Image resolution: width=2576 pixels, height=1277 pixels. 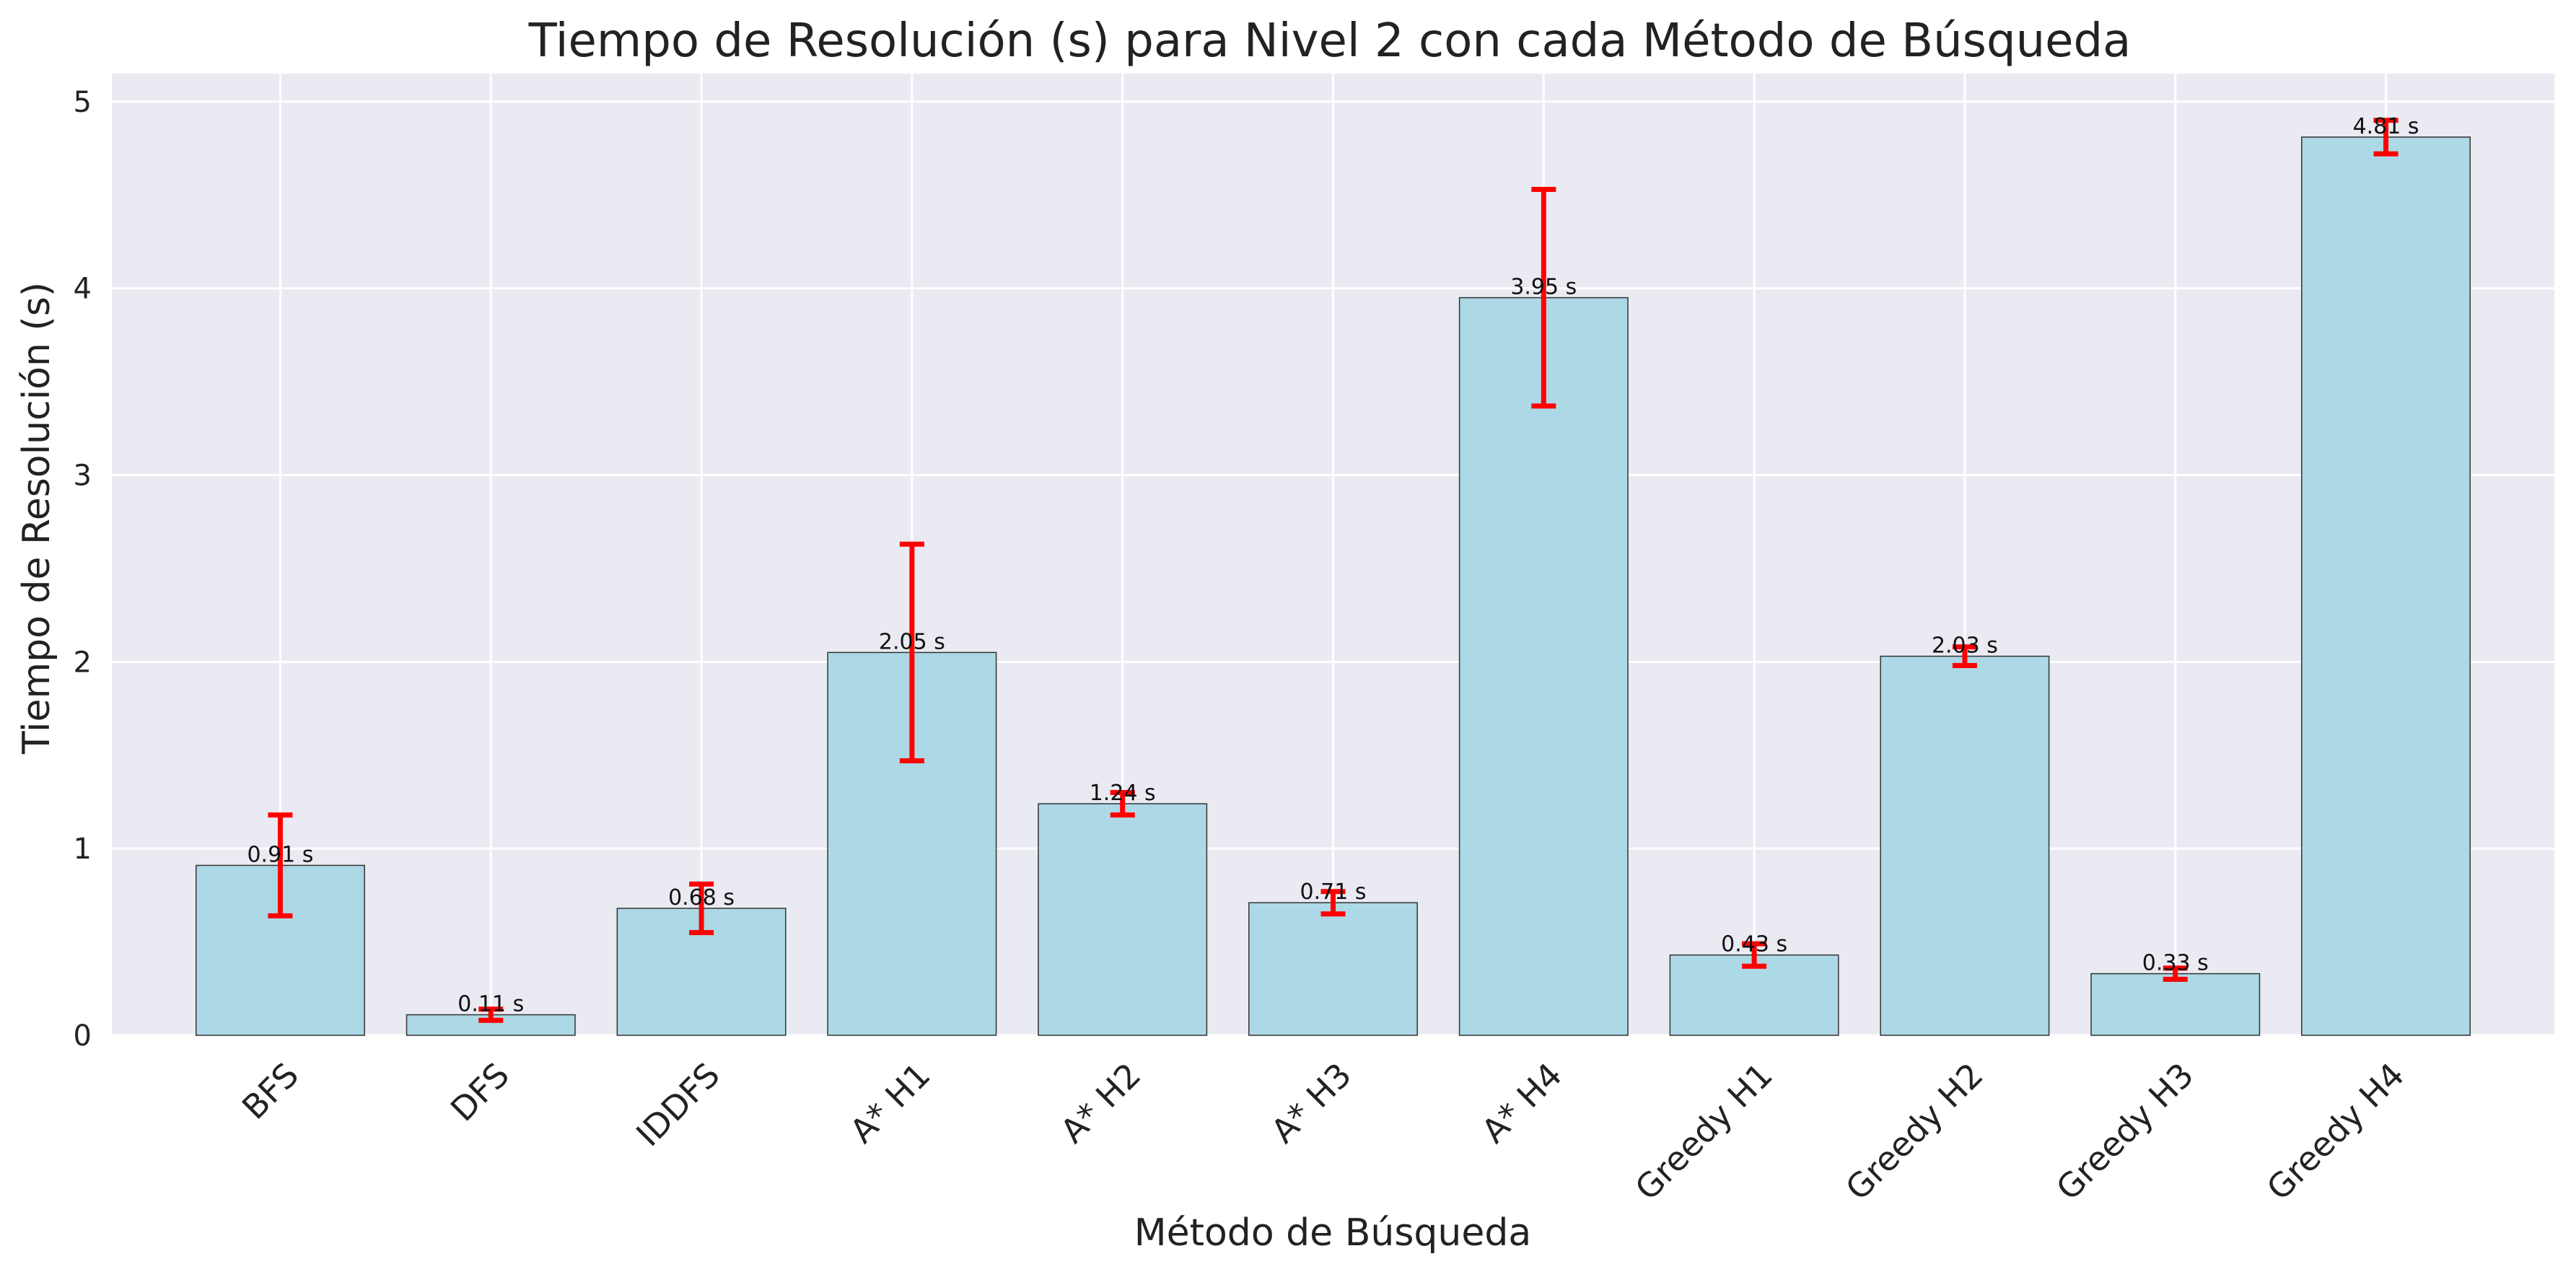 I want to click on x-tick-label: Greedy H4, so click(x=2335, y=1132).